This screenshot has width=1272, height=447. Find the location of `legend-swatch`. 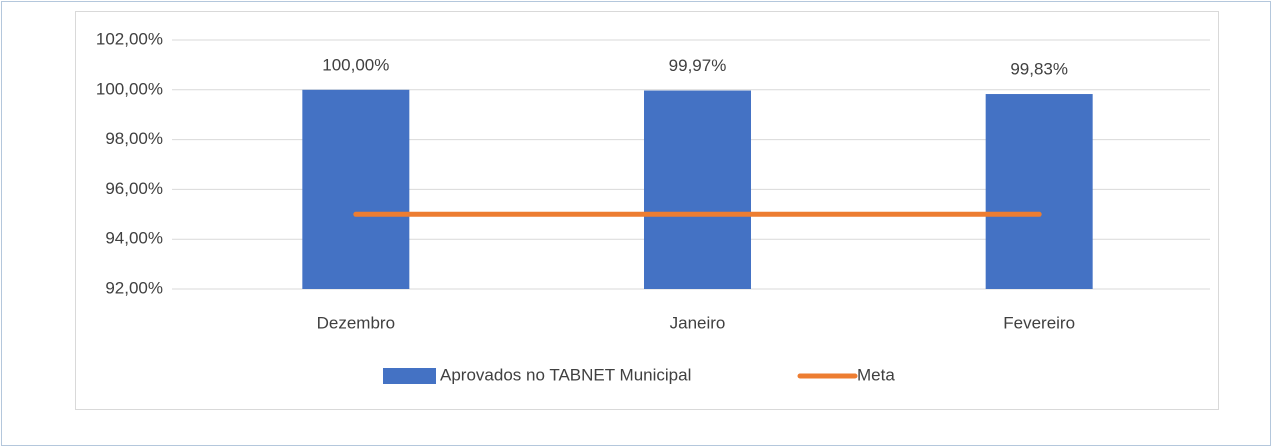

legend-swatch is located at coordinates (409, 376).